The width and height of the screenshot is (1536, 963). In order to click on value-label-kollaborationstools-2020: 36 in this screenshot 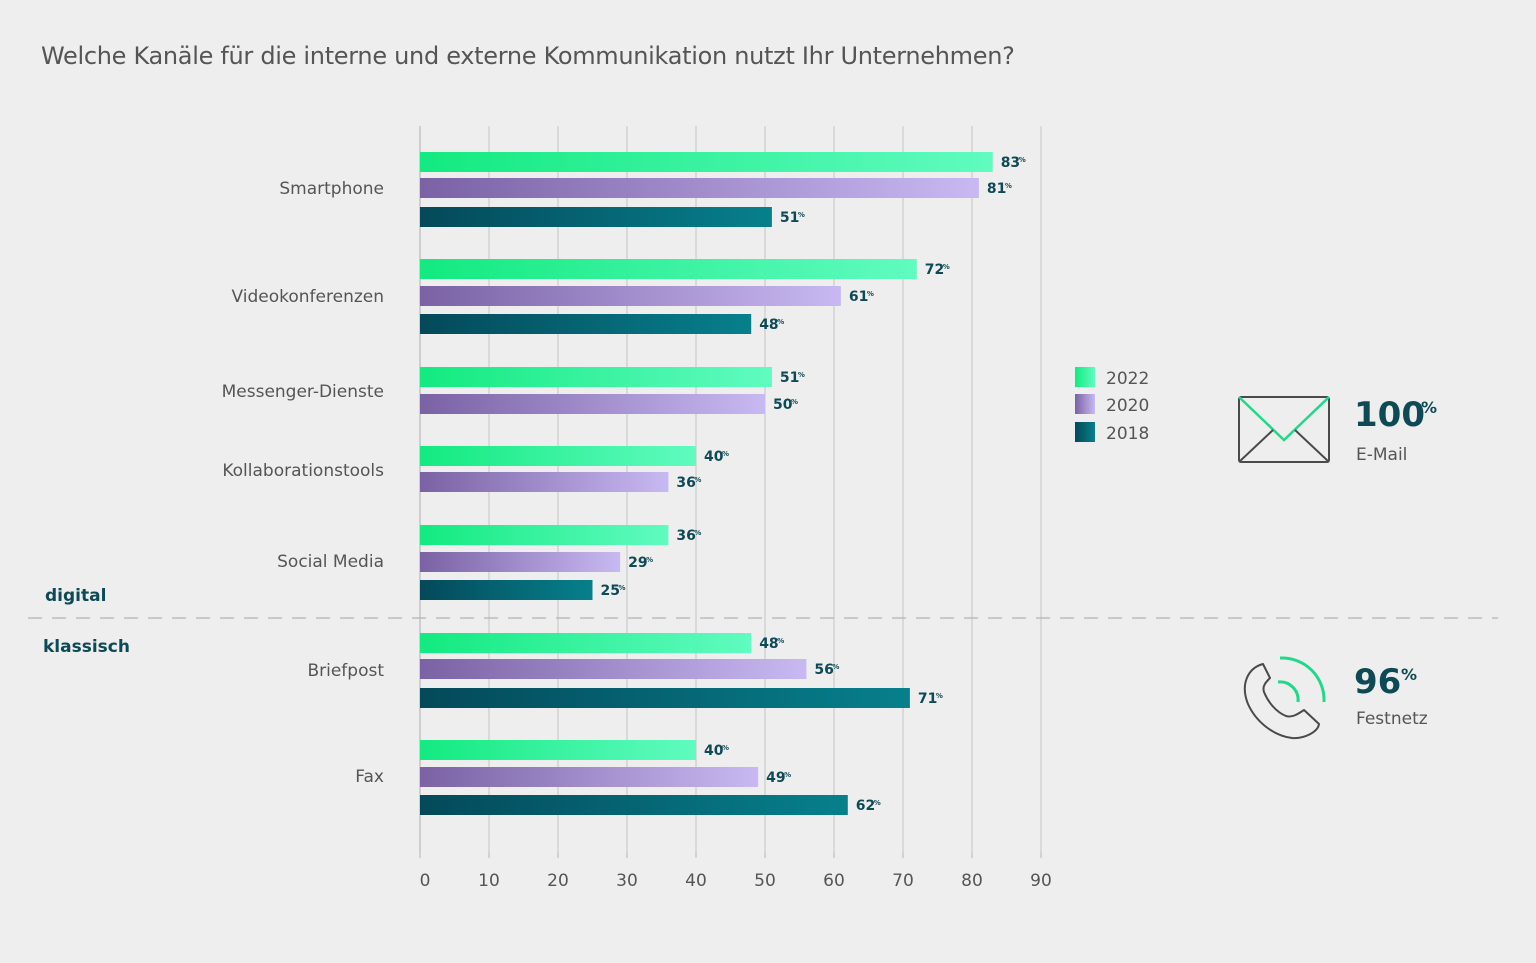, I will do `click(685, 483)`.